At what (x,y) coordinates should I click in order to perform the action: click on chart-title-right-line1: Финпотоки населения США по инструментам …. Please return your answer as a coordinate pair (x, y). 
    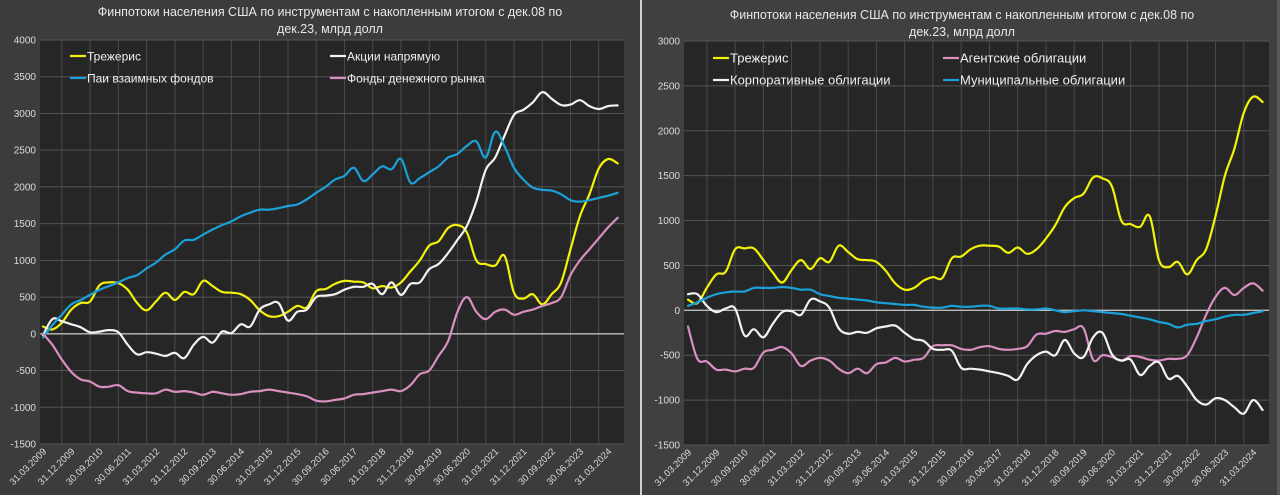
    Looking at the image, I should click on (962, 15).